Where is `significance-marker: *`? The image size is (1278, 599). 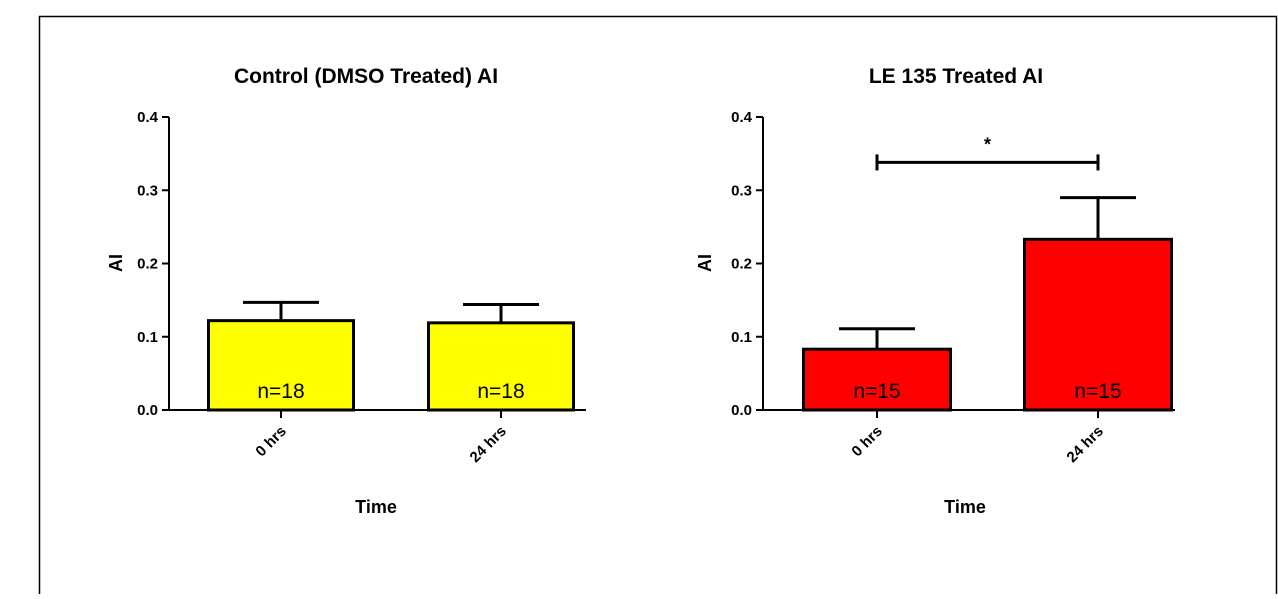 significance-marker: * is located at coordinates (987, 144).